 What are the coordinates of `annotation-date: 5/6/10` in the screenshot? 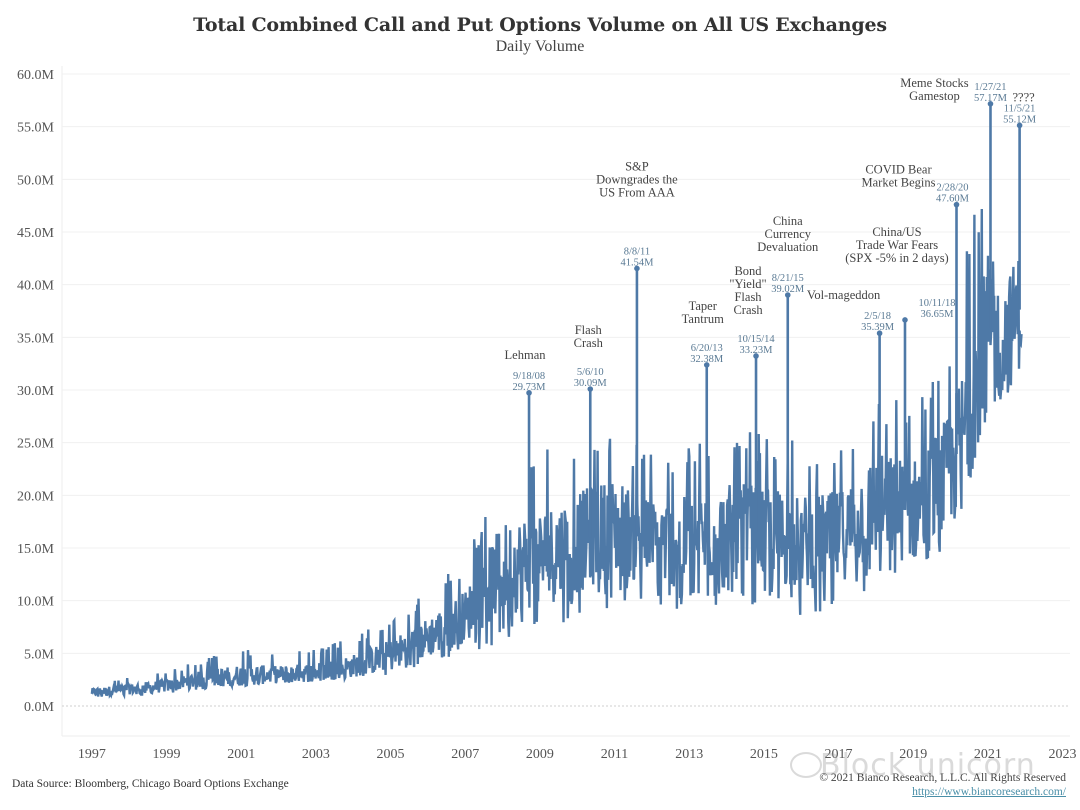 It's located at (590, 372).